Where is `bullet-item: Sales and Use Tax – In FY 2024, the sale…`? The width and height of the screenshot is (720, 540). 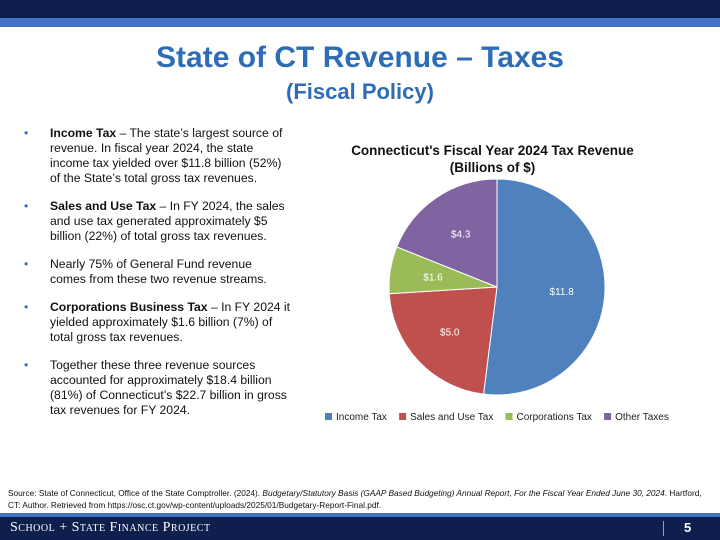
bullet-item: Sales and Use Tax – In FY 2024, the sale… is located at coordinates (156, 221).